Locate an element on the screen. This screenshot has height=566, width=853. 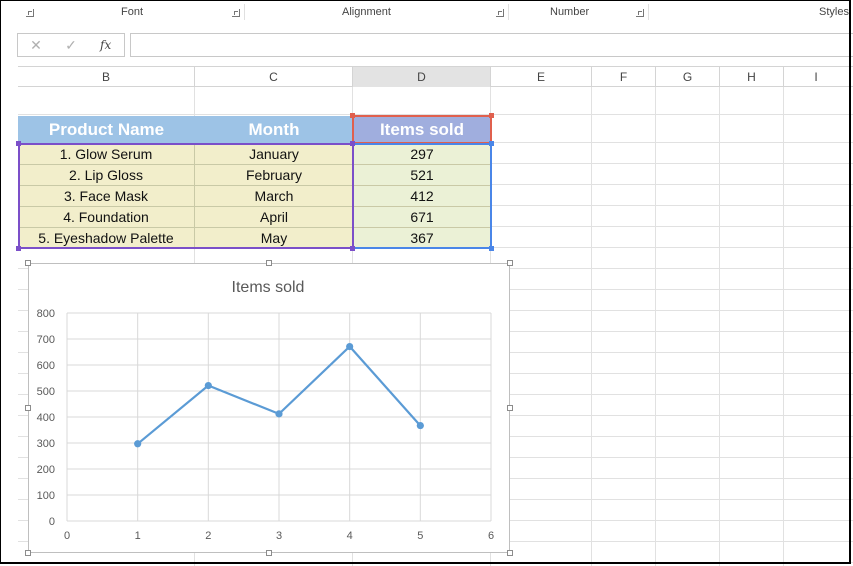
x-tick-label: 3 is located at coordinates (279, 536).